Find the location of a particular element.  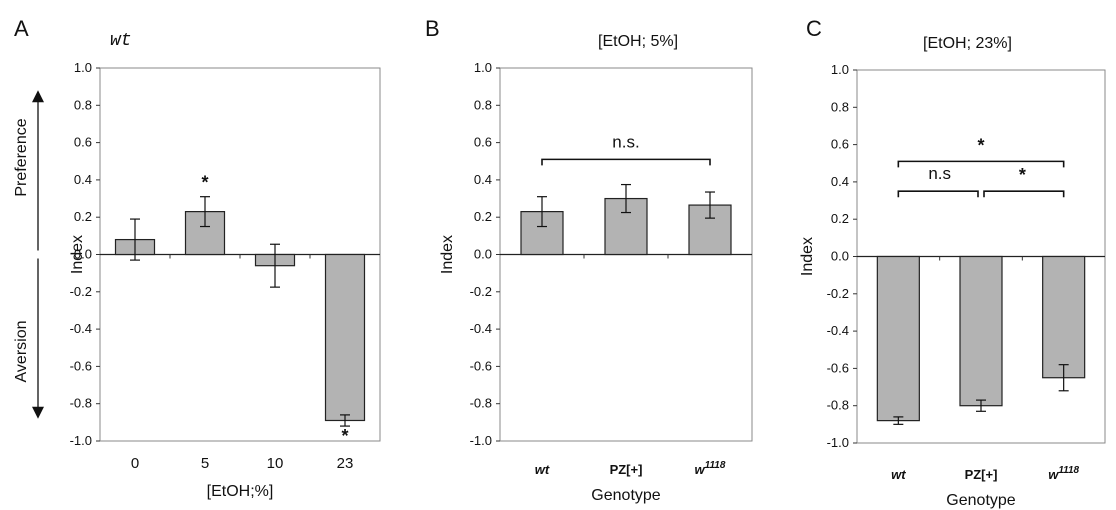

panel-title: wt is located at coordinates (121, 41).